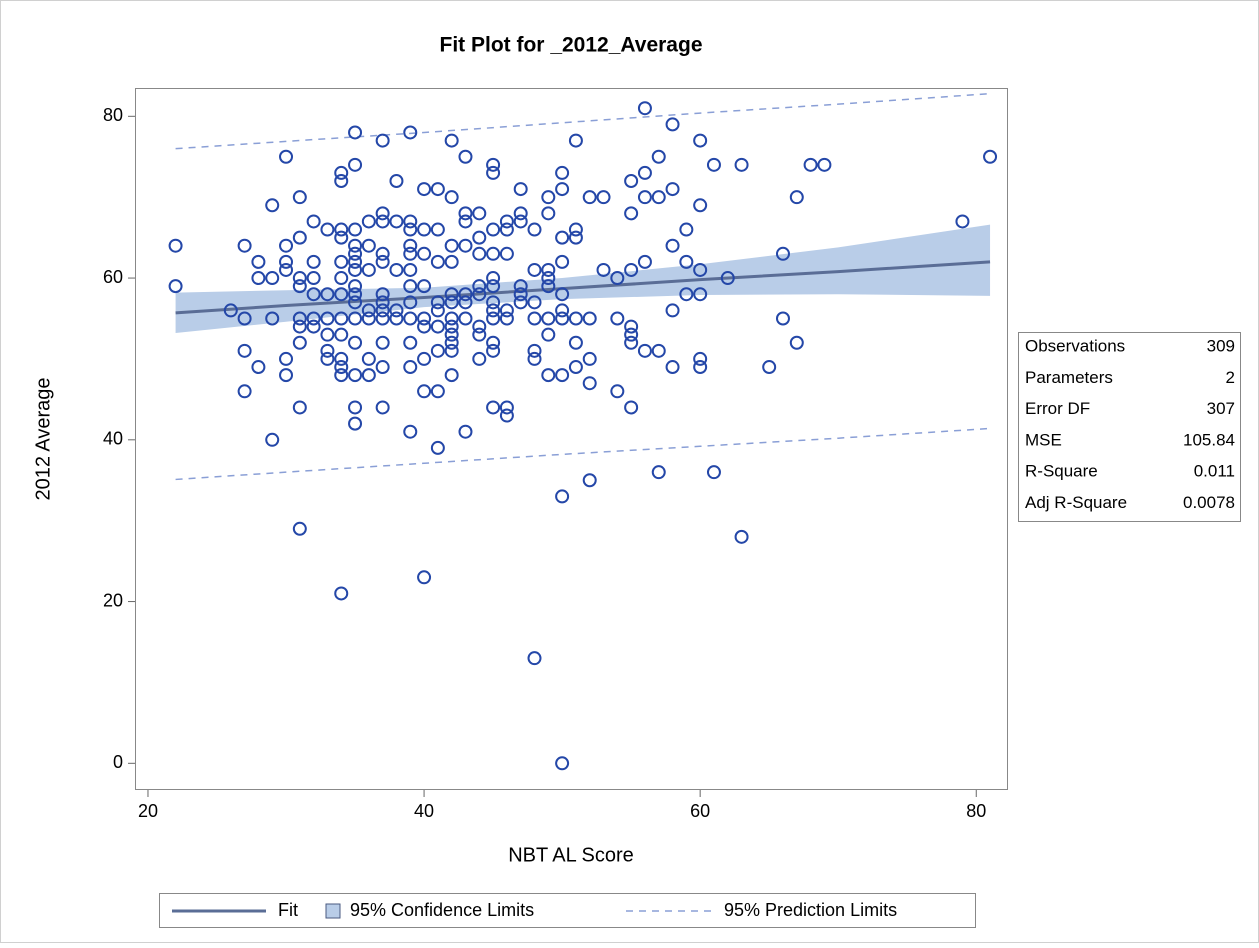 The width and height of the screenshot is (1259, 948). What do you see at coordinates (1043, 439) in the screenshot?
I see `stats-label: MSE` at bounding box center [1043, 439].